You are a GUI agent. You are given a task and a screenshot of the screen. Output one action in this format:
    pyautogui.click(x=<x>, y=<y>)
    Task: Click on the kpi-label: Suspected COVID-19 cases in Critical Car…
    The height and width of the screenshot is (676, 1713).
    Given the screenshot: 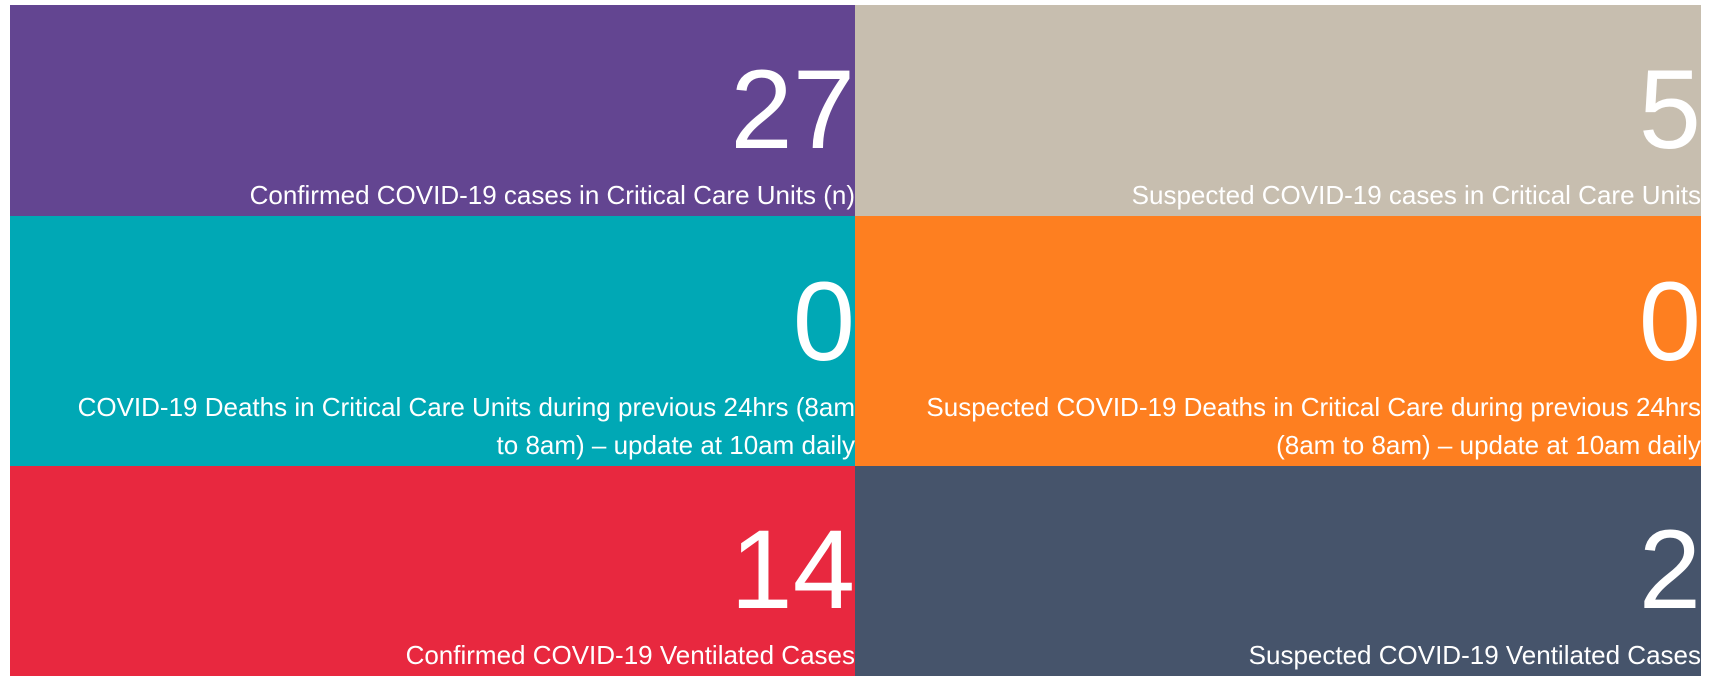 What is the action you would take?
    pyautogui.click(x=1416, y=195)
    